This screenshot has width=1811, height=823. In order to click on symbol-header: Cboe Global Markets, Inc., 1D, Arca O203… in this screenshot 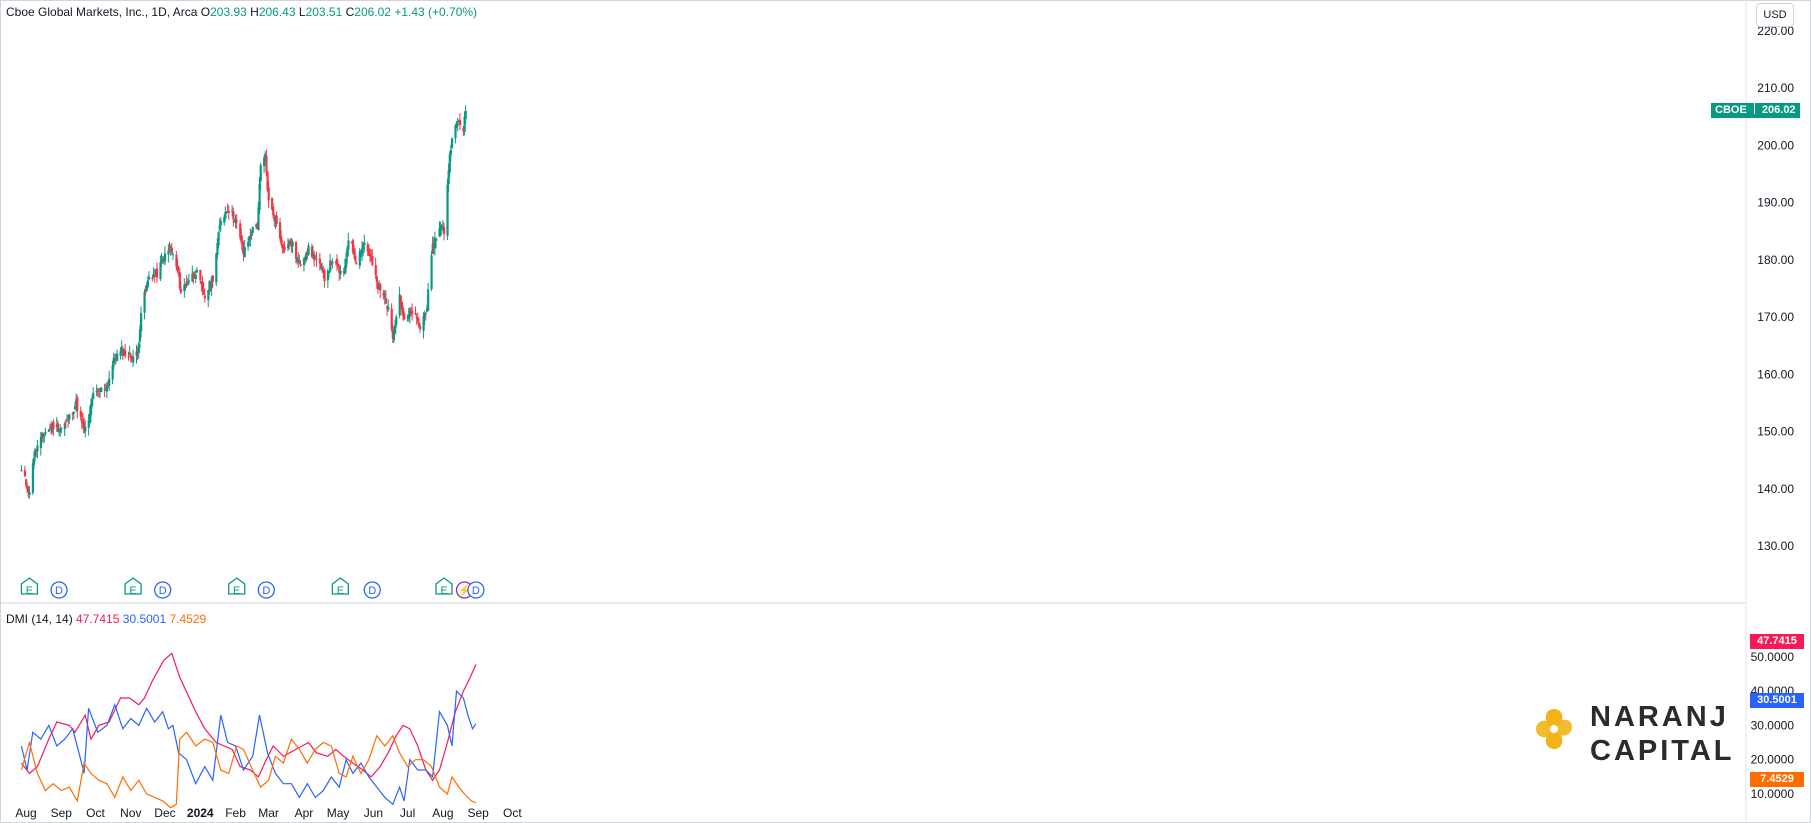, I will do `click(241, 12)`.